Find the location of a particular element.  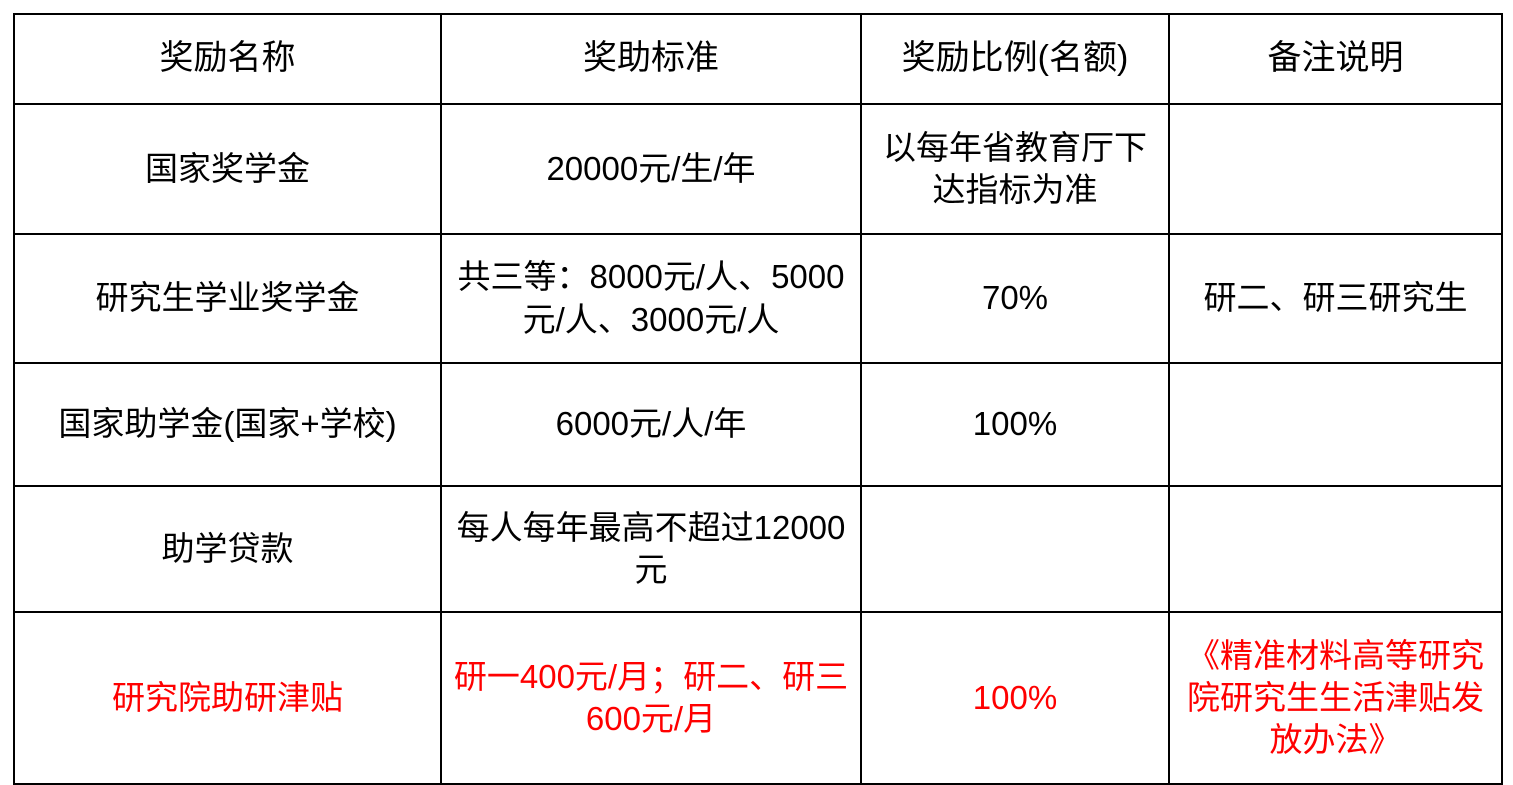

remark-text: 《精准材料高等研究院研究生生活津贴发放办法》 is located at coordinates (1335, 697).